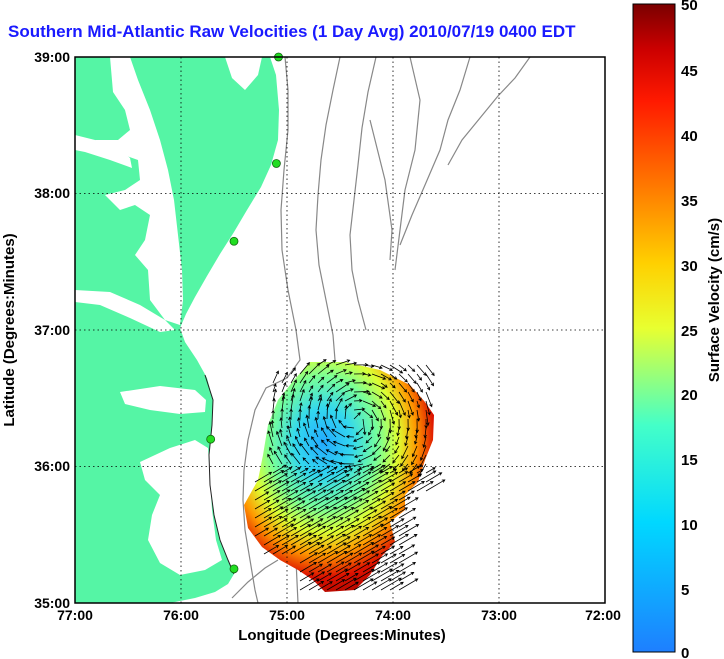 The width and height of the screenshot is (724, 659). What do you see at coordinates (52, 193) in the screenshot?
I see `y-tick: 38:00` at bounding box center [52, 193].